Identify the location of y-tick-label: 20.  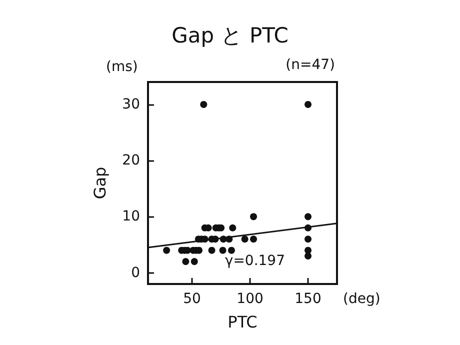
(131, 160).